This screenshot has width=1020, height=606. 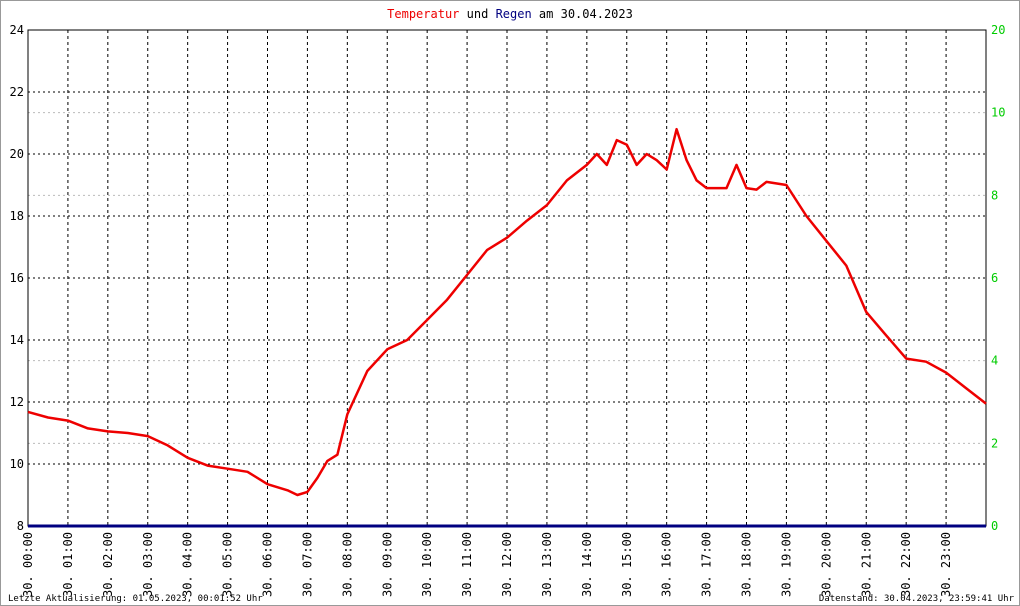 I want to click on x-tick-label: 30. 06:00, so click(x=268, y=564).